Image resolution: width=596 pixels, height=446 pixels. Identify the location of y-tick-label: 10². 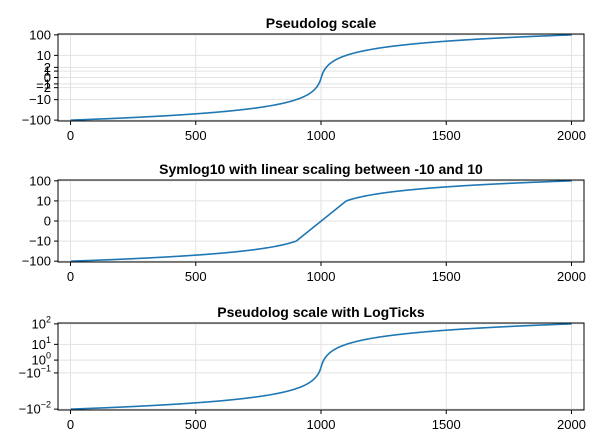
(41, 322).